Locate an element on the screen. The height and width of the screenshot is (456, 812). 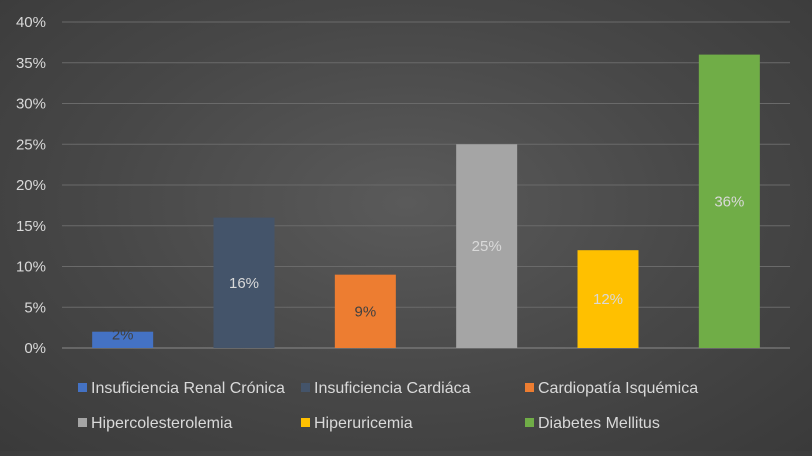
y-tick-label: 40% is located at coordinates (31, 22).